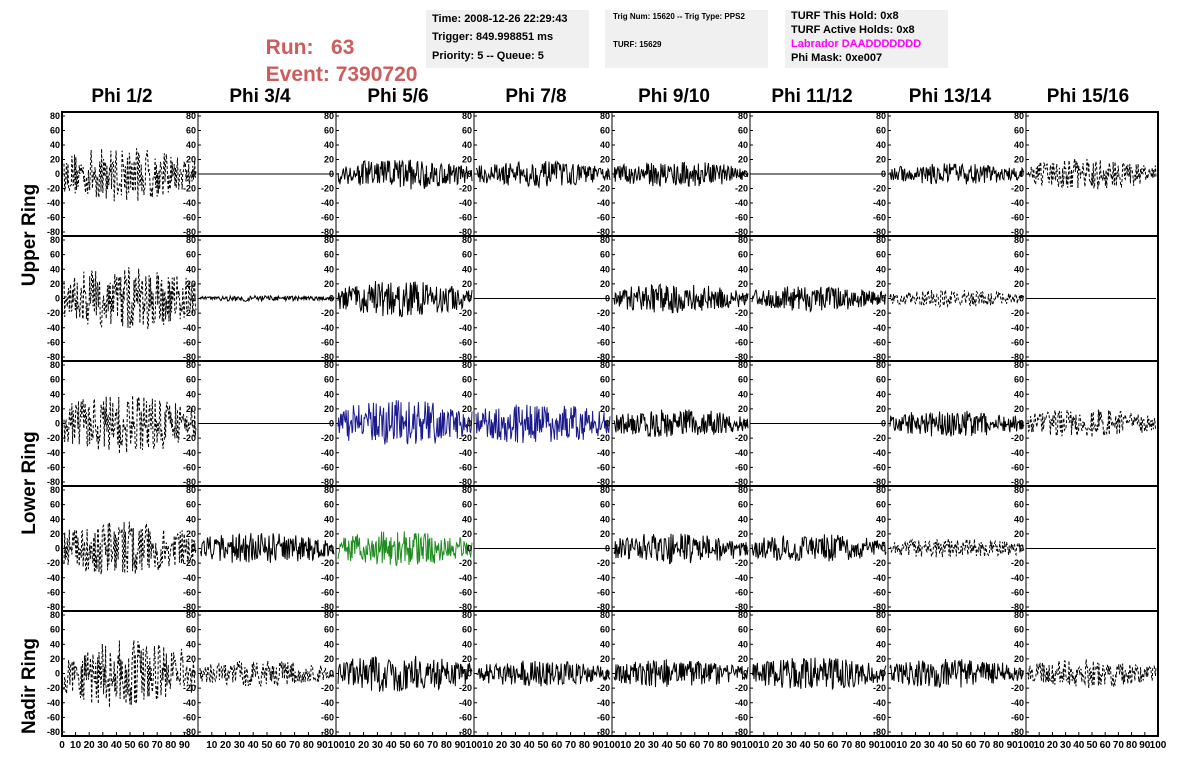 Image resolution: width=1196 pixels, height=772 pixels. I want to click on x-tick-label: 90, so click(1013, 745).